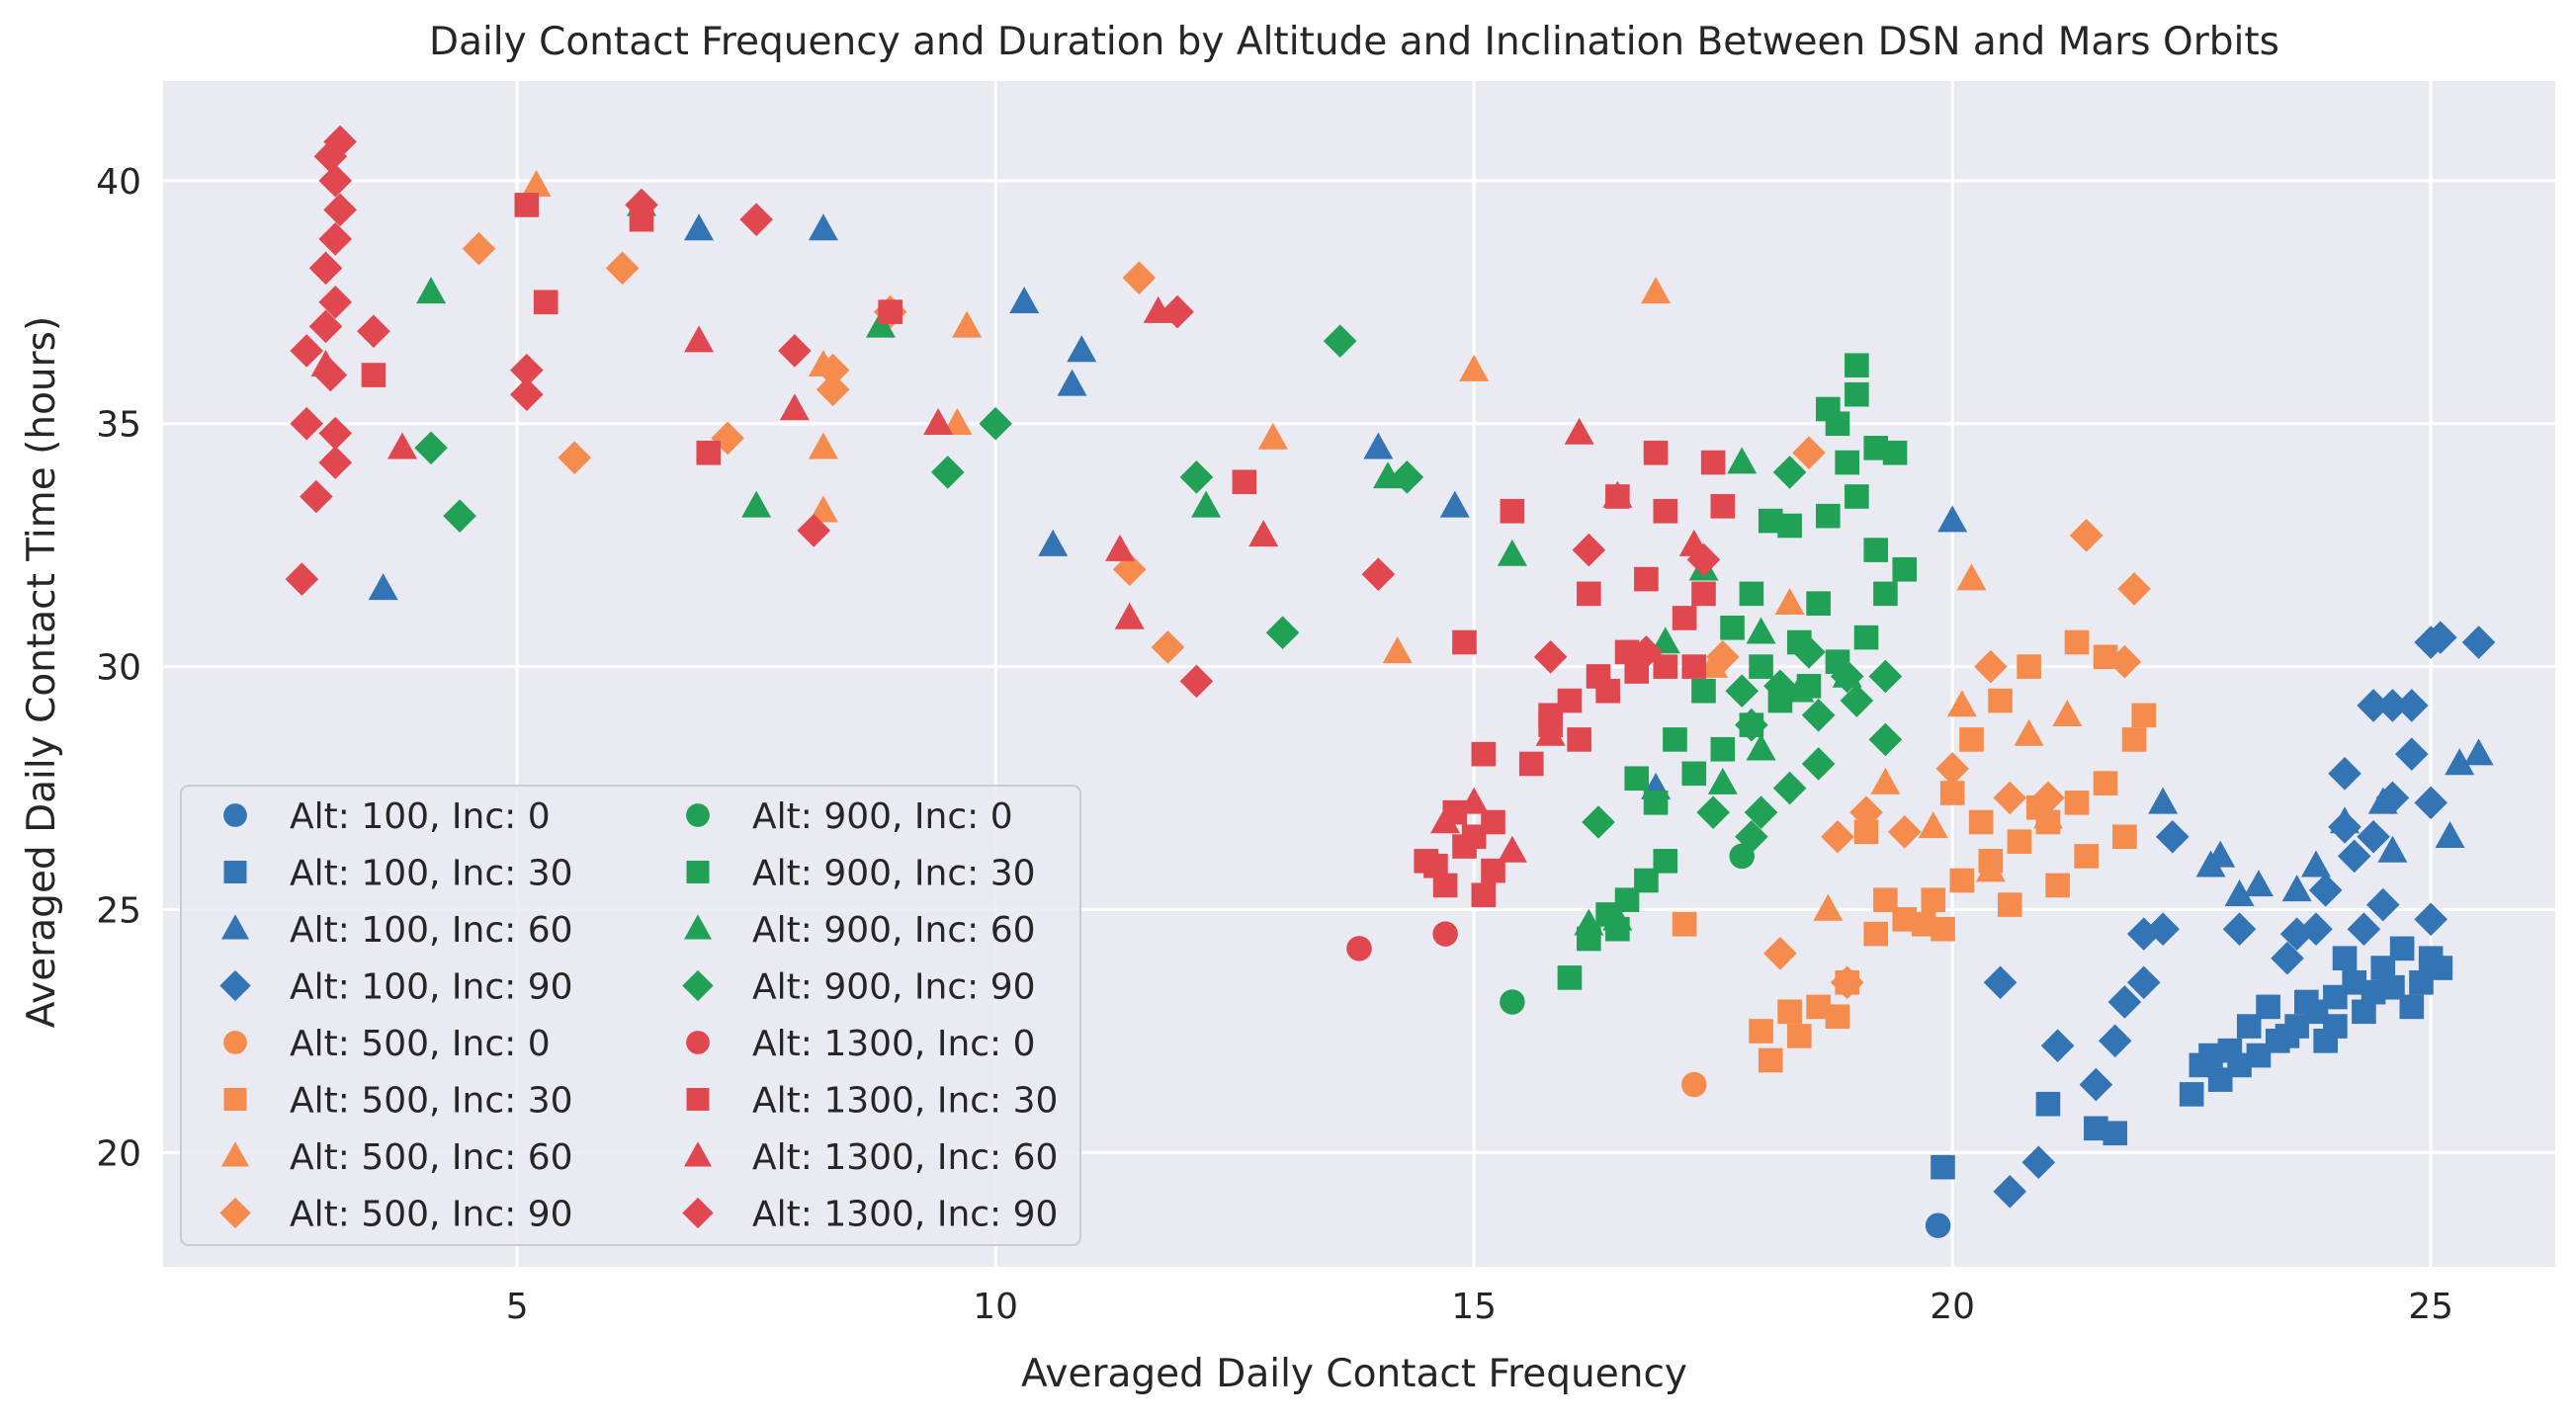  I want to click on legend-item: Alt: 500, Inc: 30, so click(398, 1101).